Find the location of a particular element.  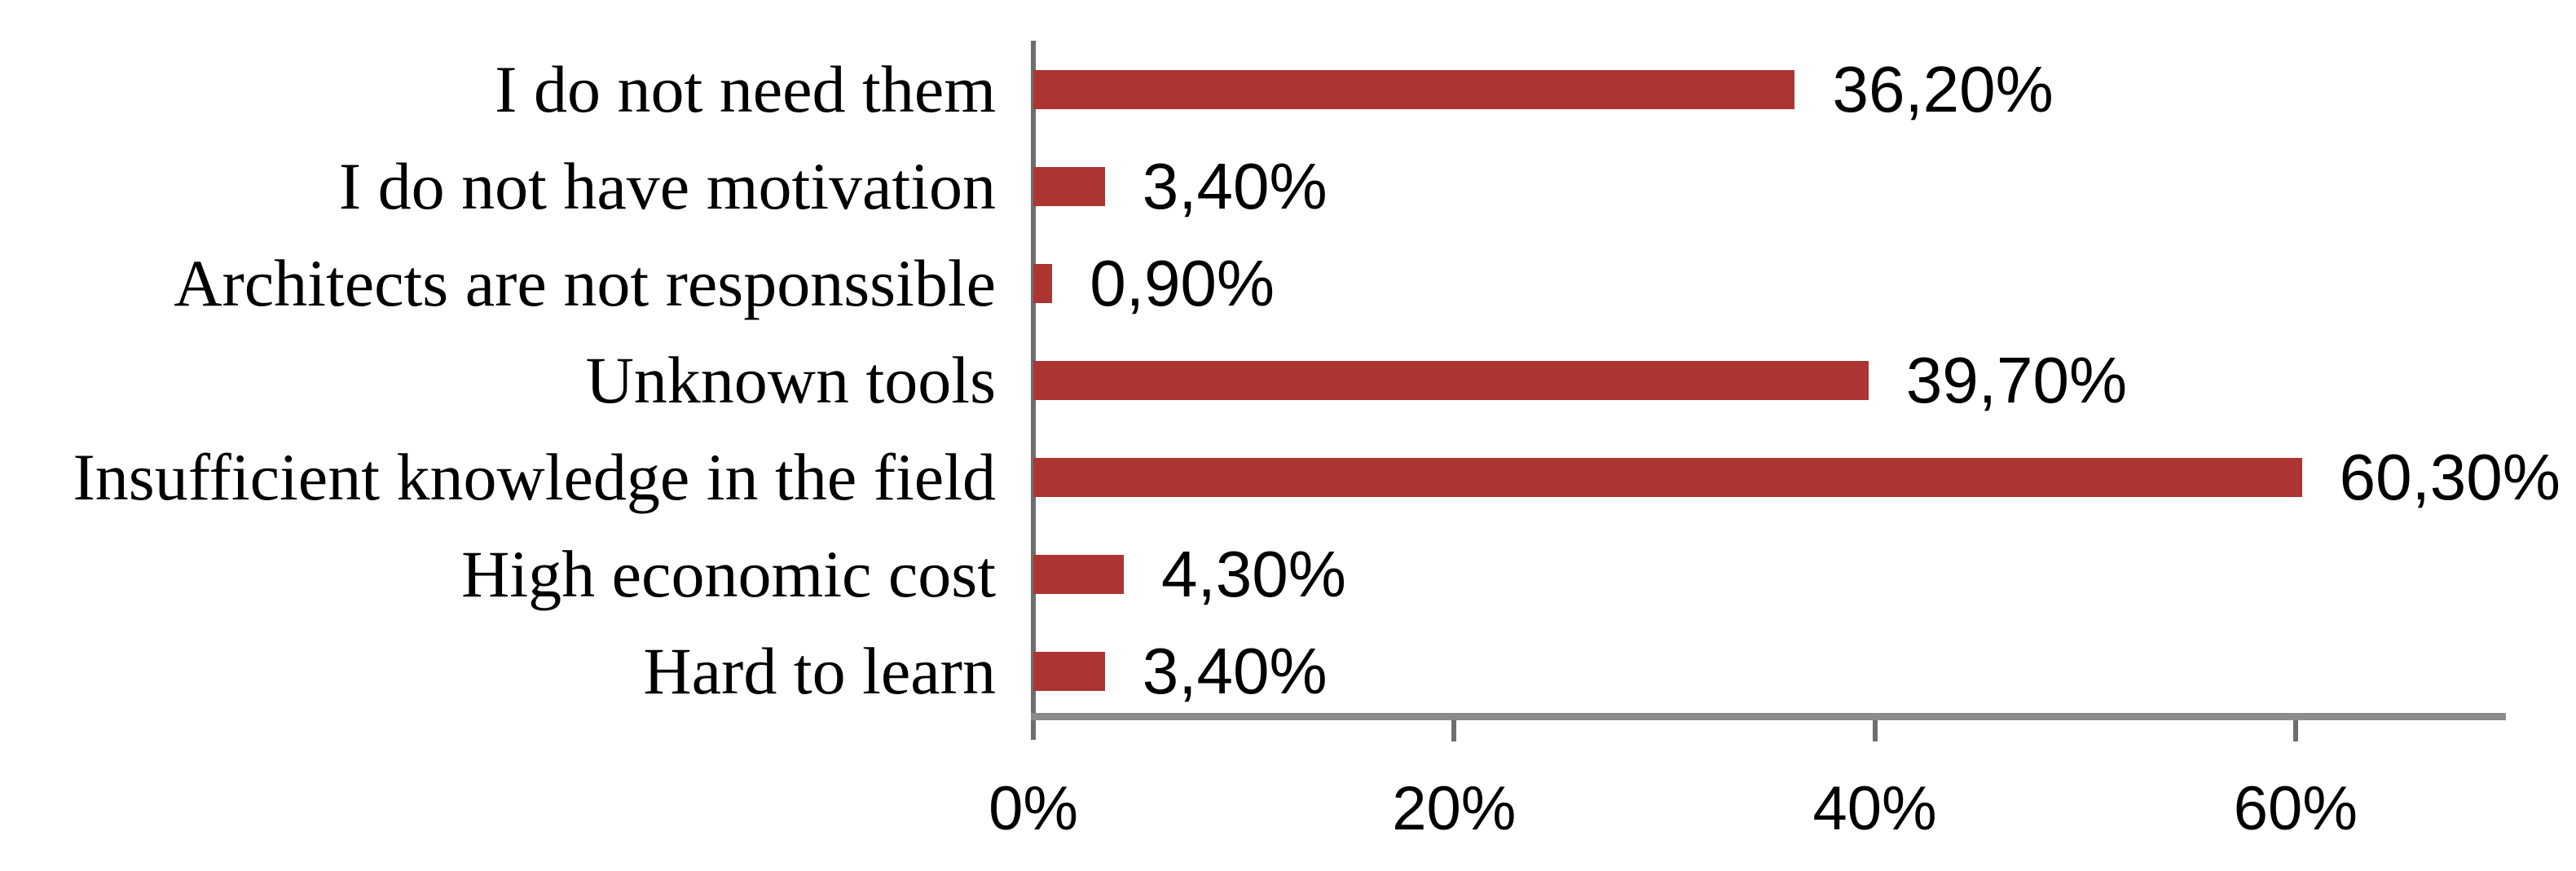

category-label: Architects are not responssible is located at coordinates (585, 283).